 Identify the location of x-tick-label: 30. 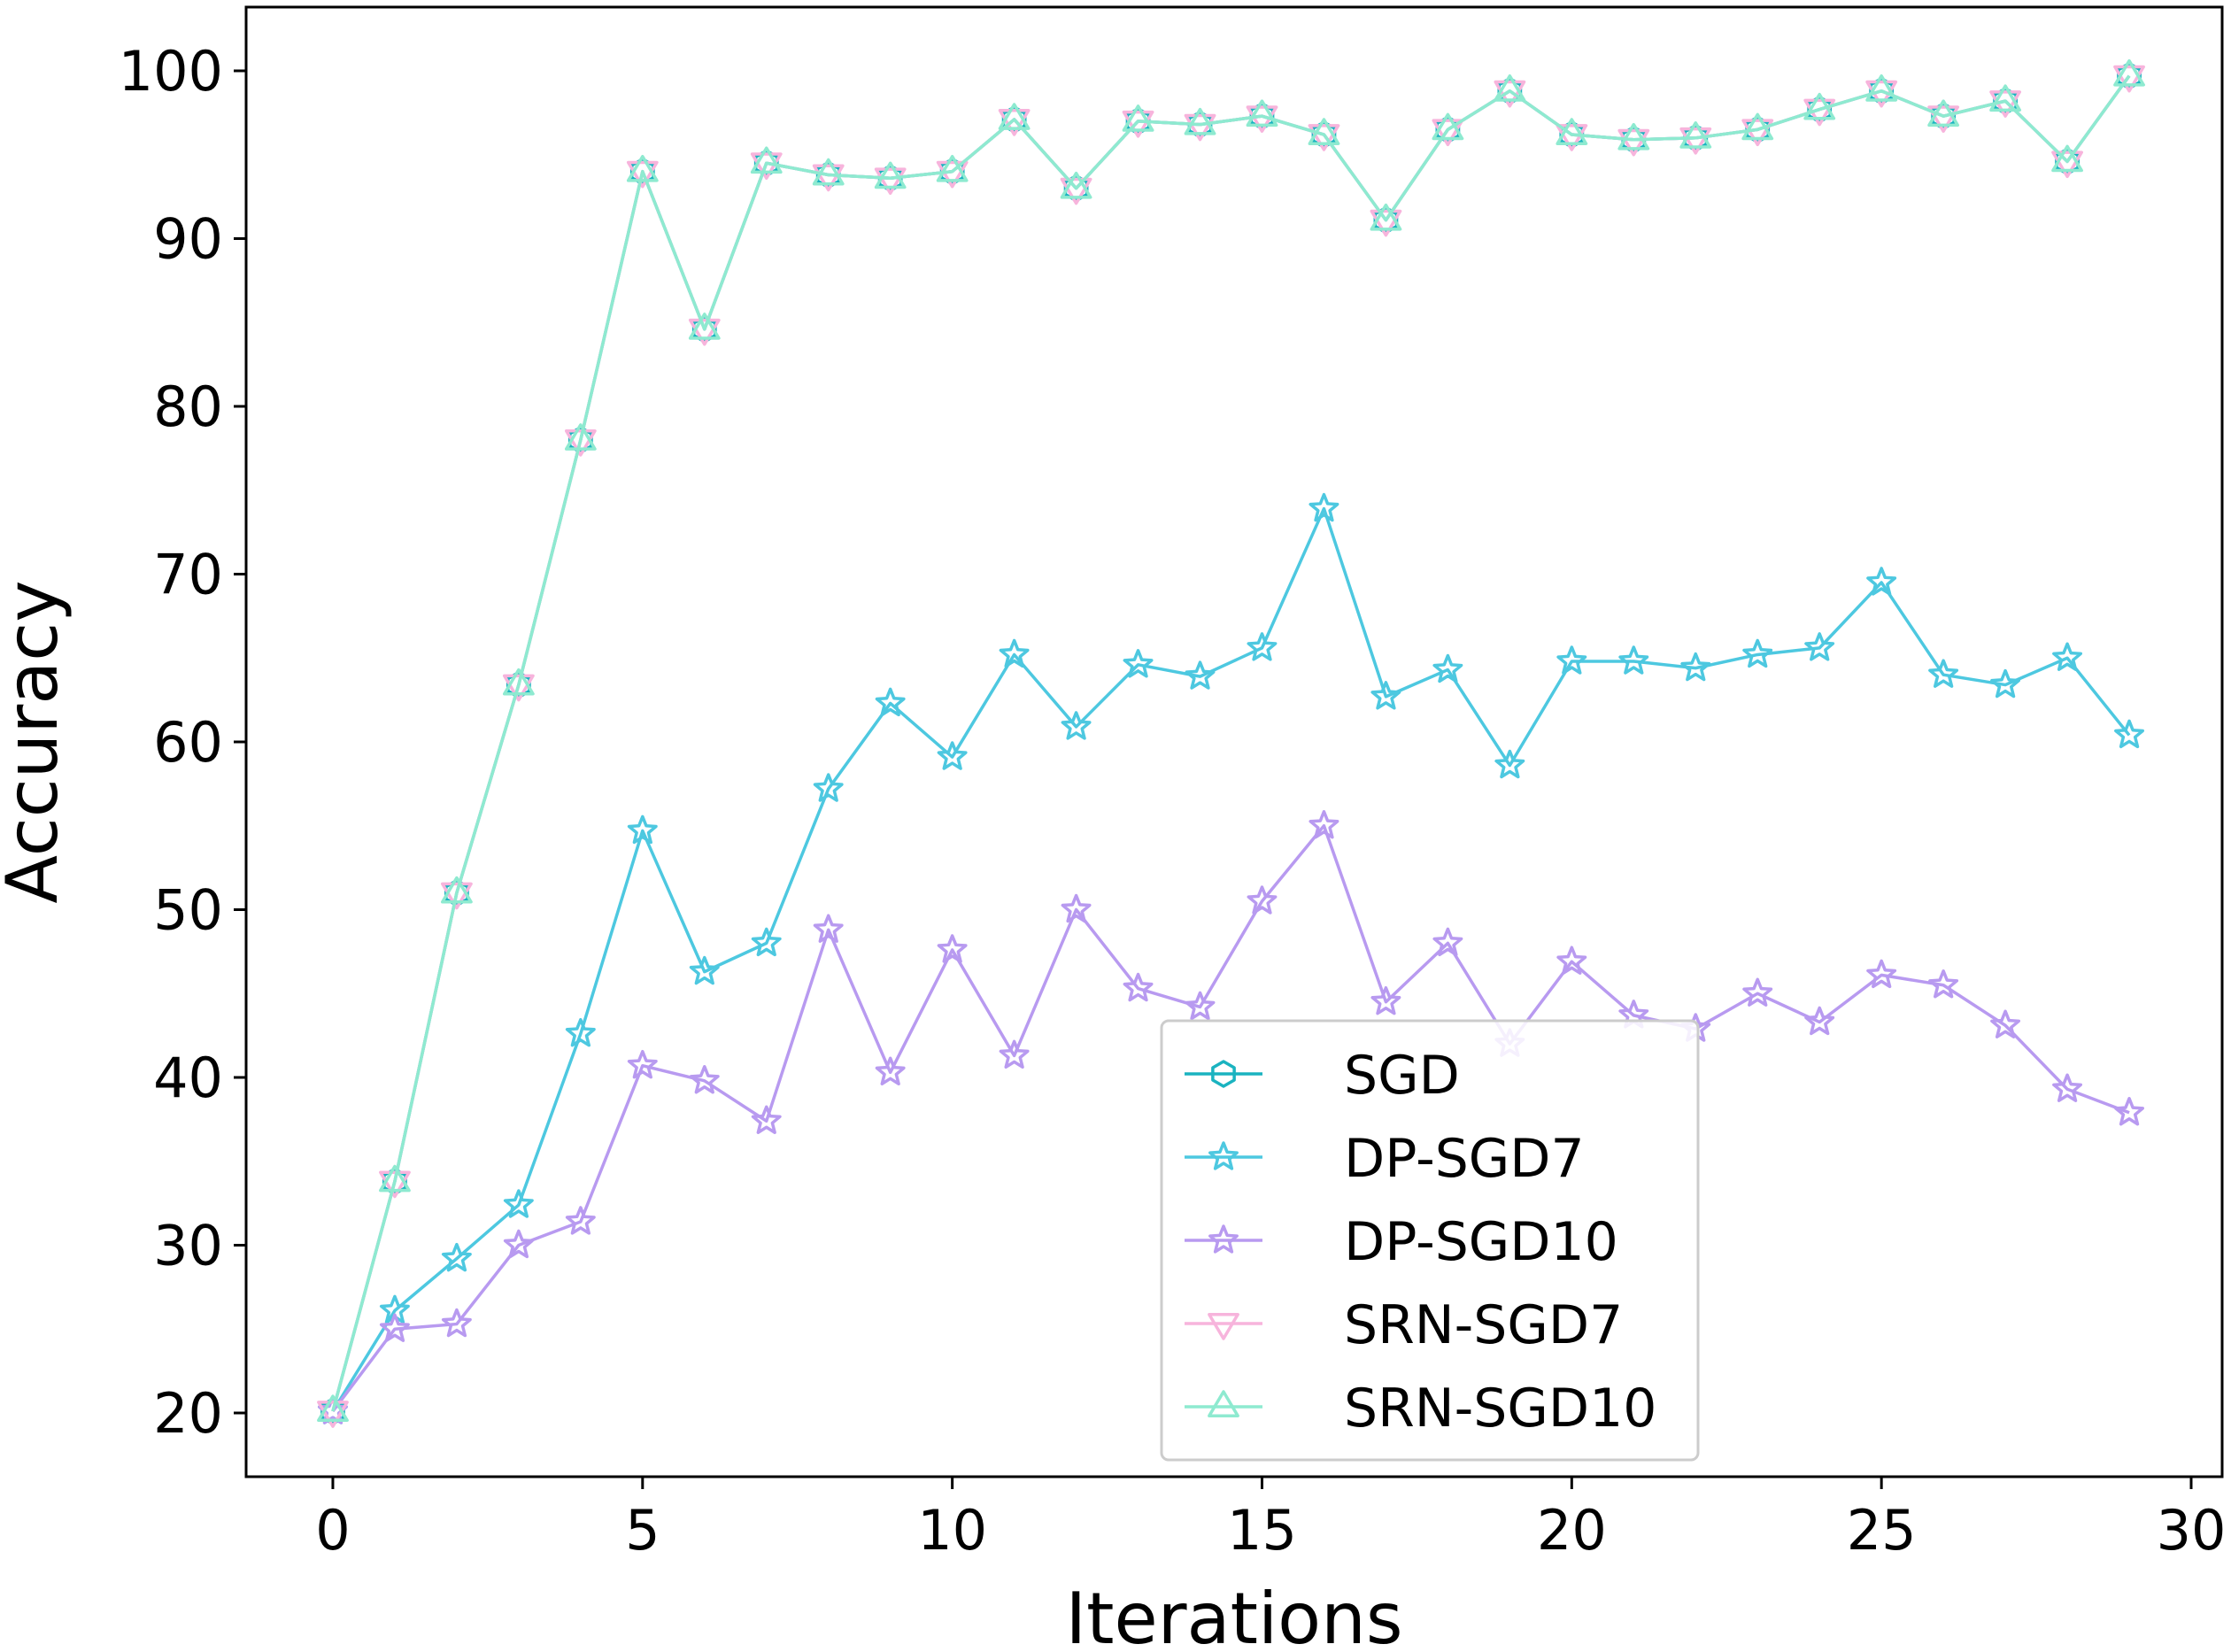
(2192, 1530).